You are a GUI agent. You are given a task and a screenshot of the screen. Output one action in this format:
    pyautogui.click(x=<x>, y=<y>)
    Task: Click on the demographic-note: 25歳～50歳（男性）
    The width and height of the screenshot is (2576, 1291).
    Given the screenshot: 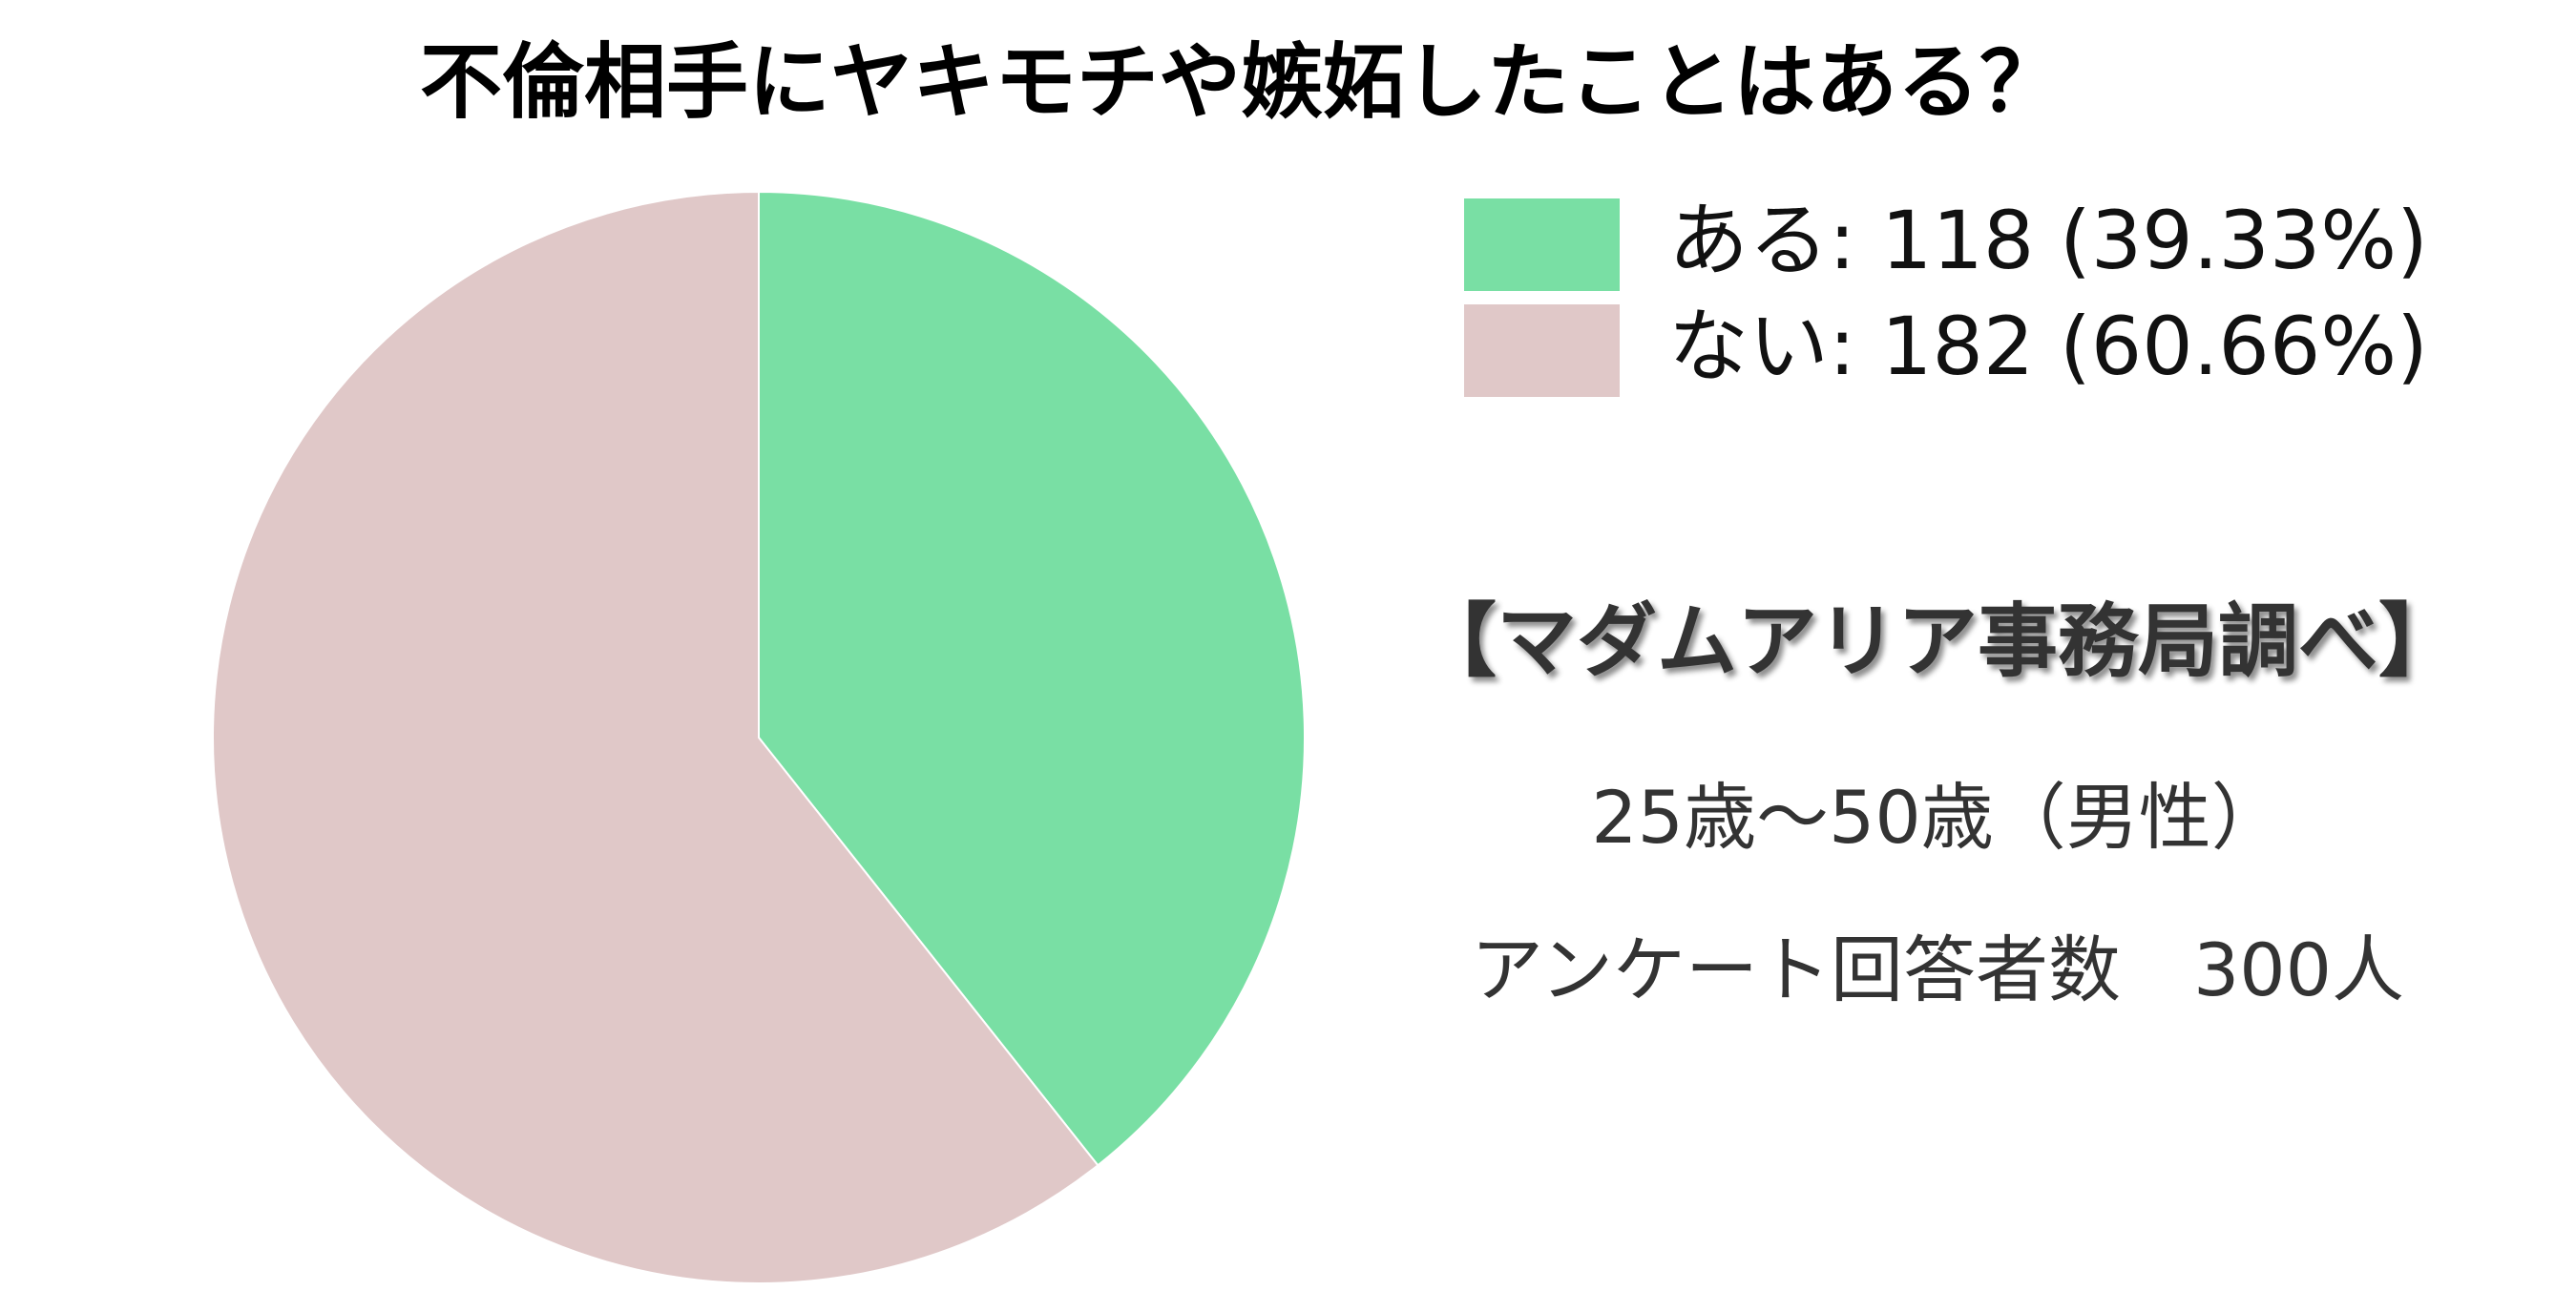 What is the action you would take?
    pyautogui.click(x=1937, y=818)
    